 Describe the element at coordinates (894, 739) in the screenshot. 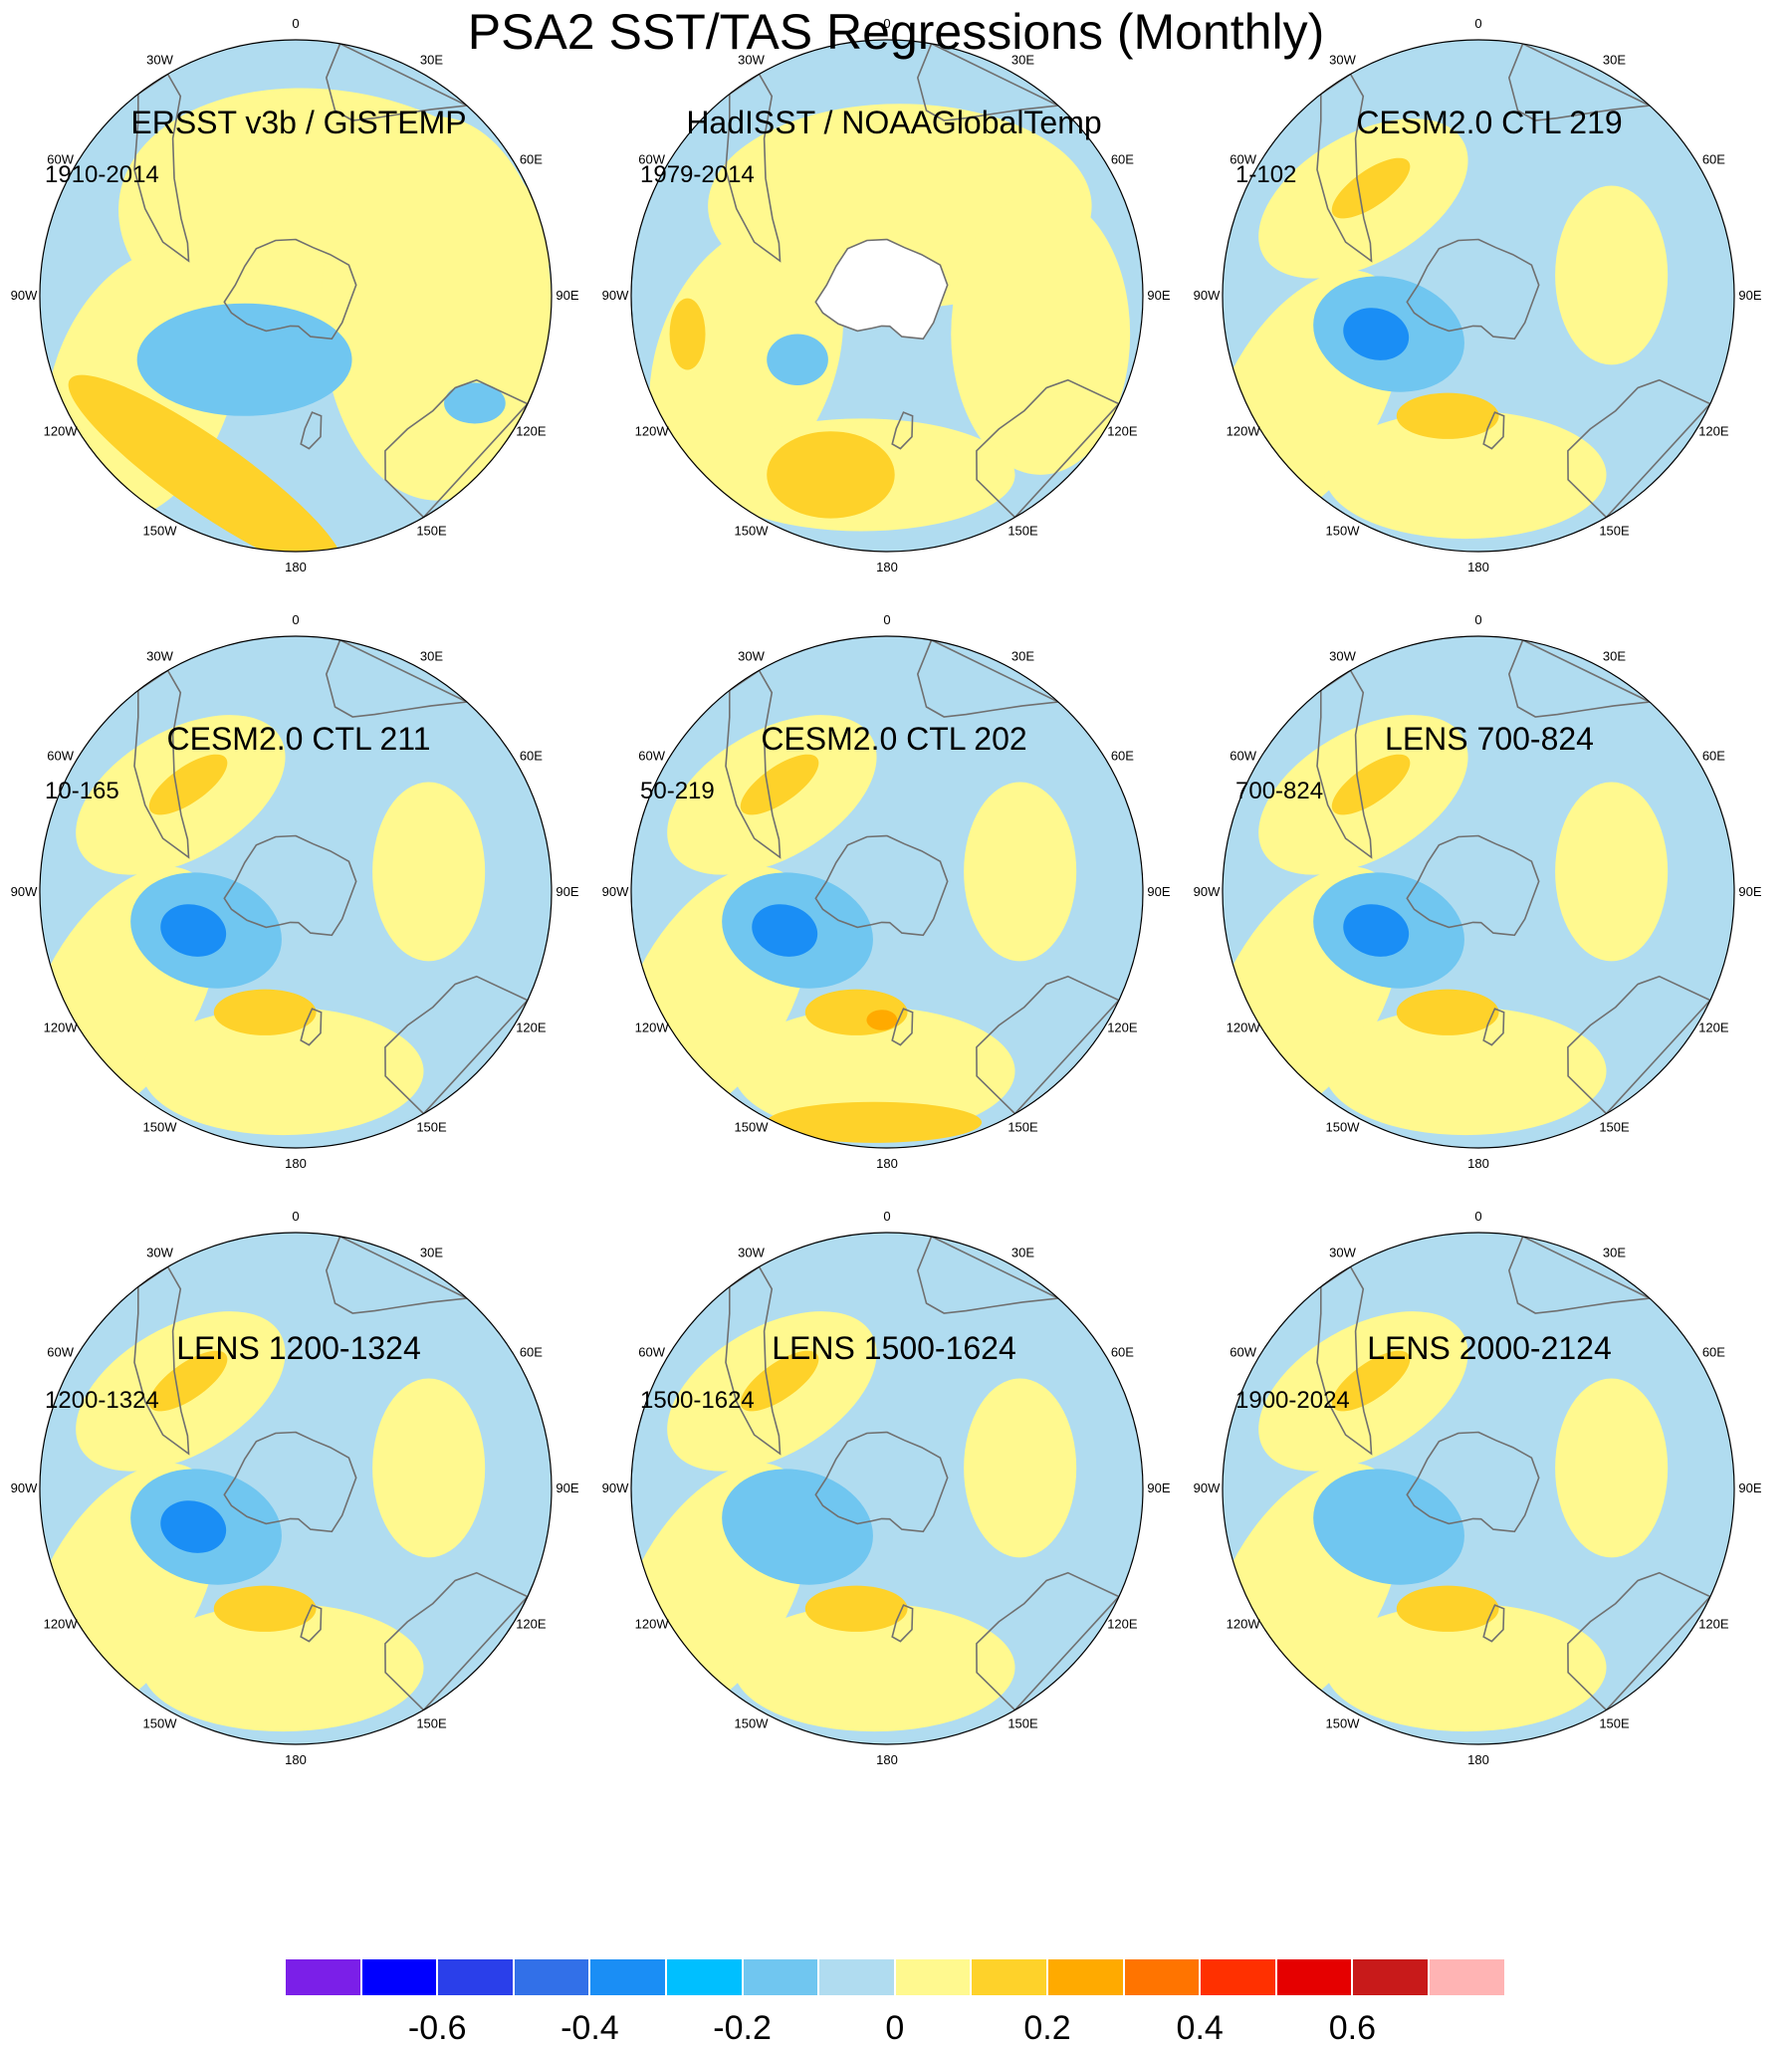

I see `panel-title: CESM2.0 CTL 202` at that location.